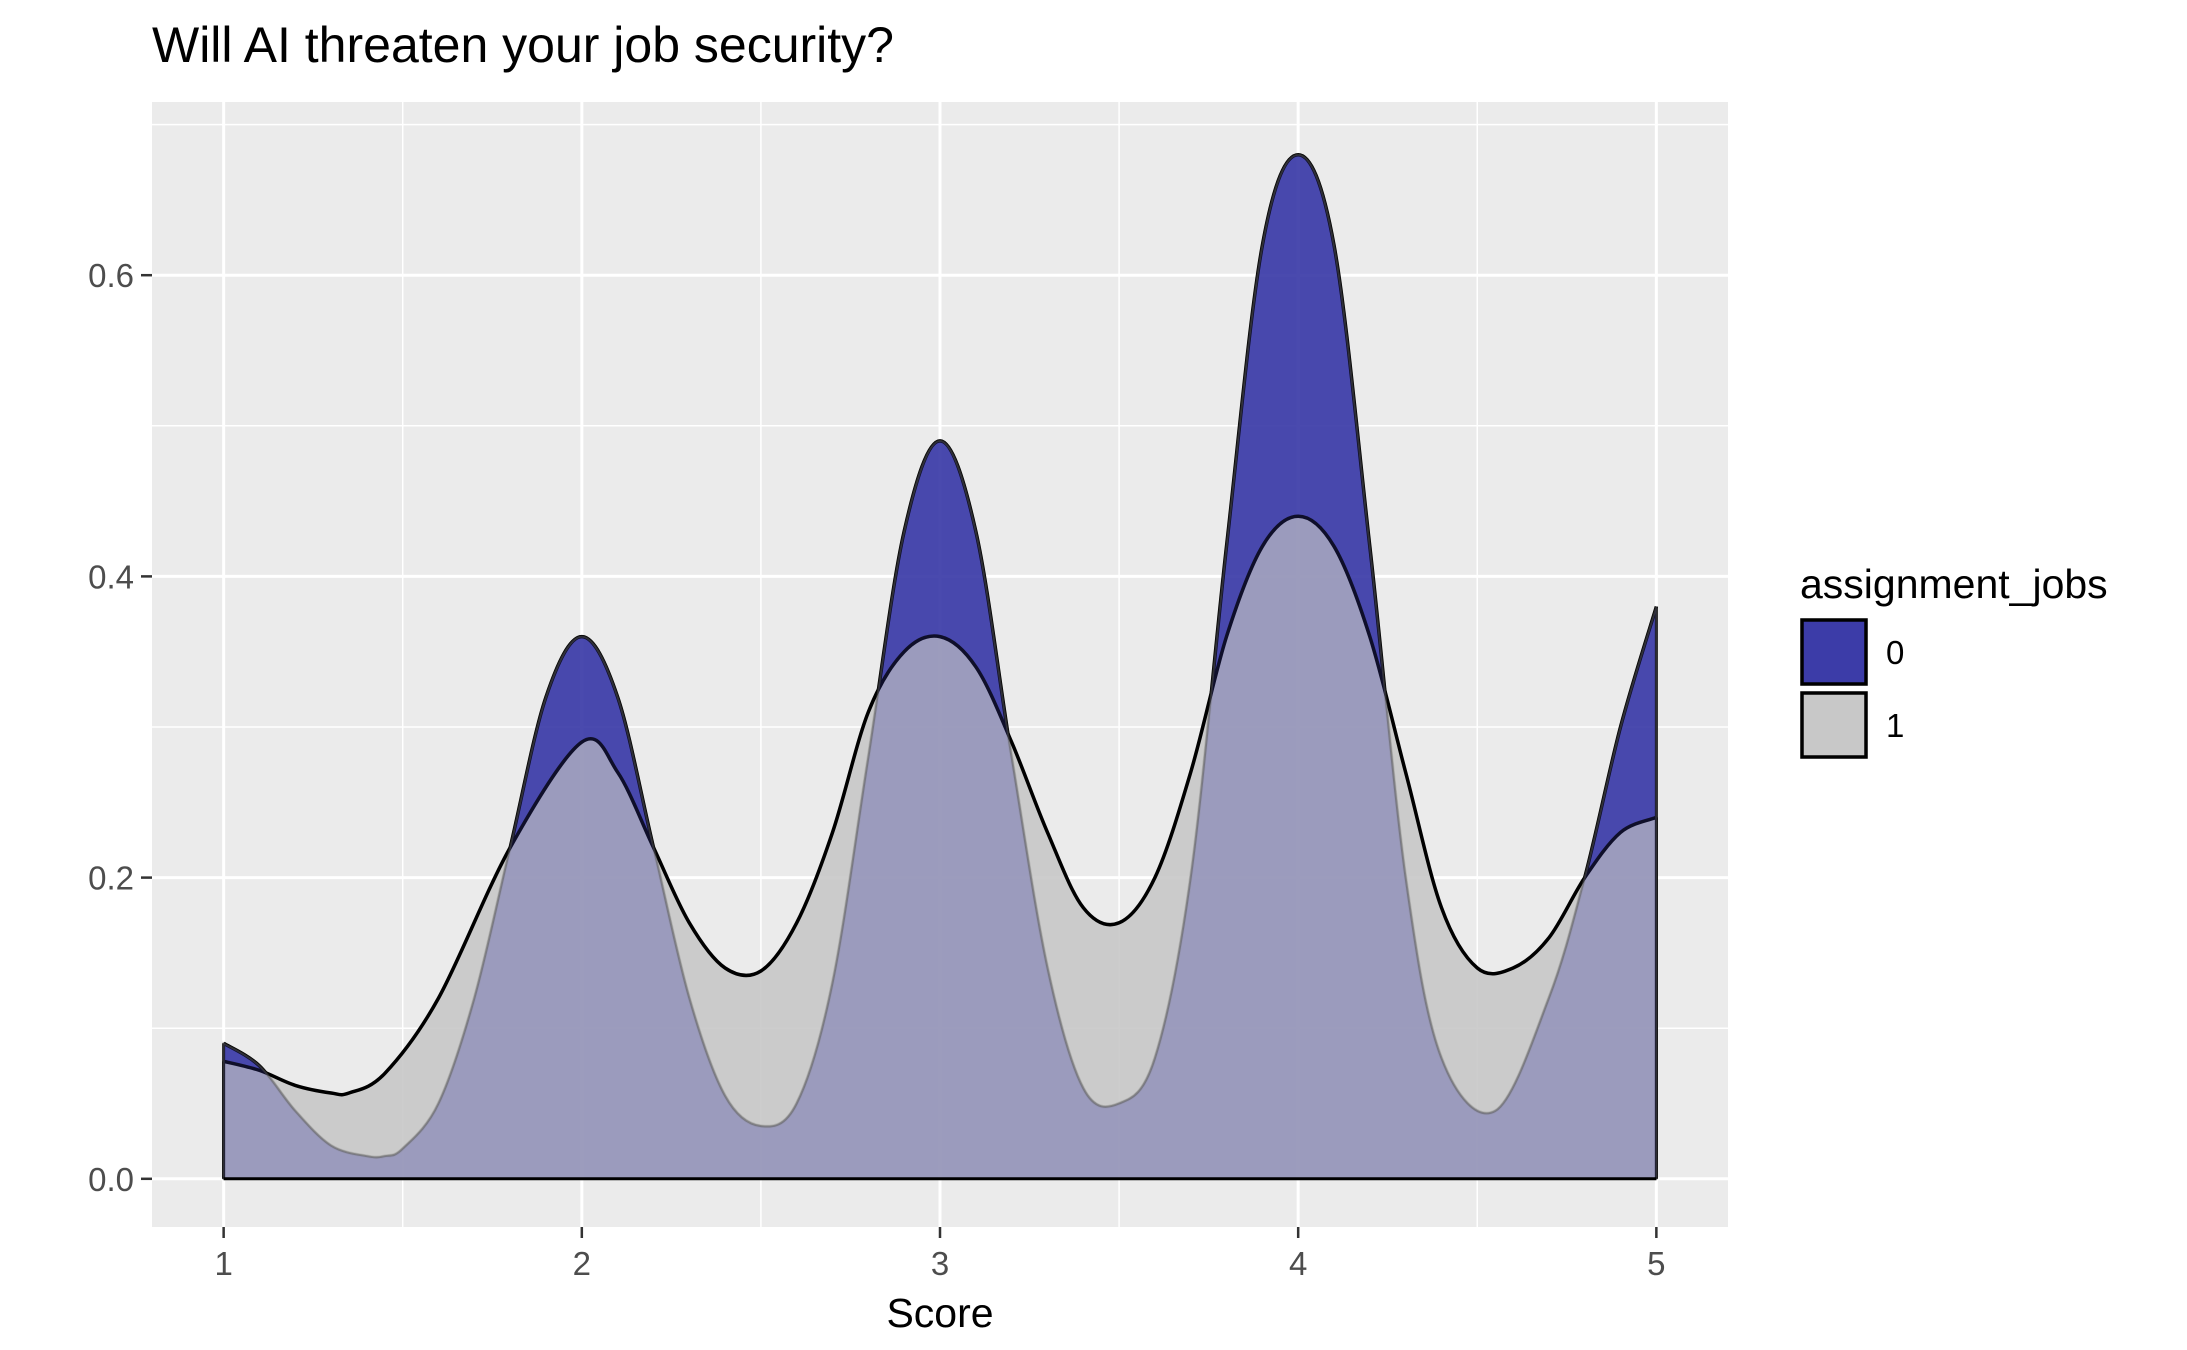  I want to click on legend-title: assignment_jobs, so click(1954, 584).